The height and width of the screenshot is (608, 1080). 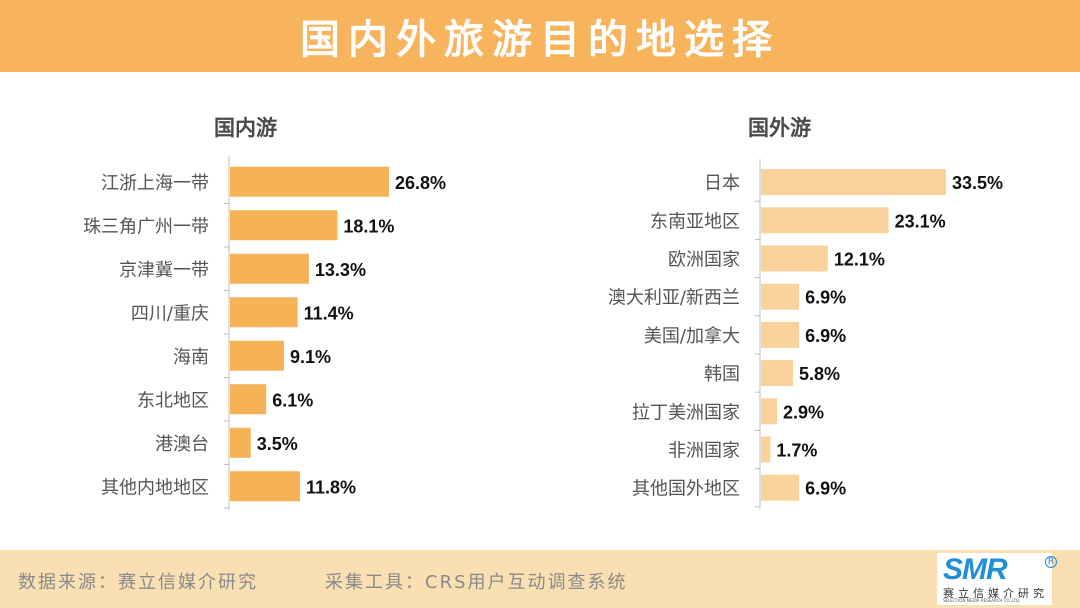 What do you see at coordinates (310, 357) in the screenshot?
I see `domestic-value-label: 9.1%` at bounding box center [310, 357].